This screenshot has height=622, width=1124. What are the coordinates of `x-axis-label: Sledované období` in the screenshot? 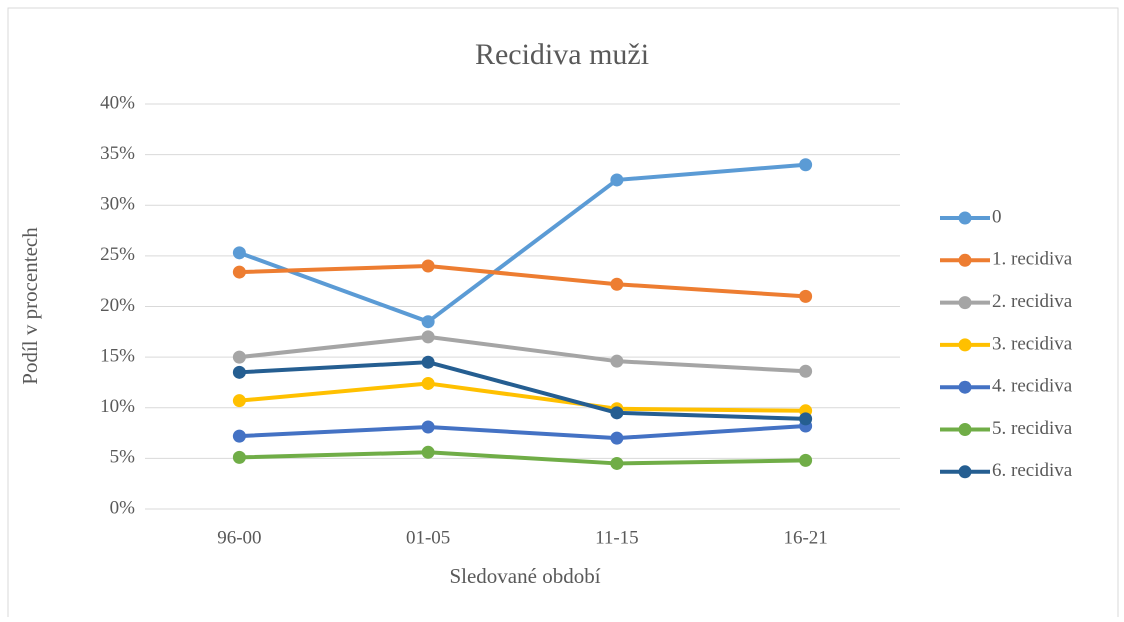 It's located at (524, 576).